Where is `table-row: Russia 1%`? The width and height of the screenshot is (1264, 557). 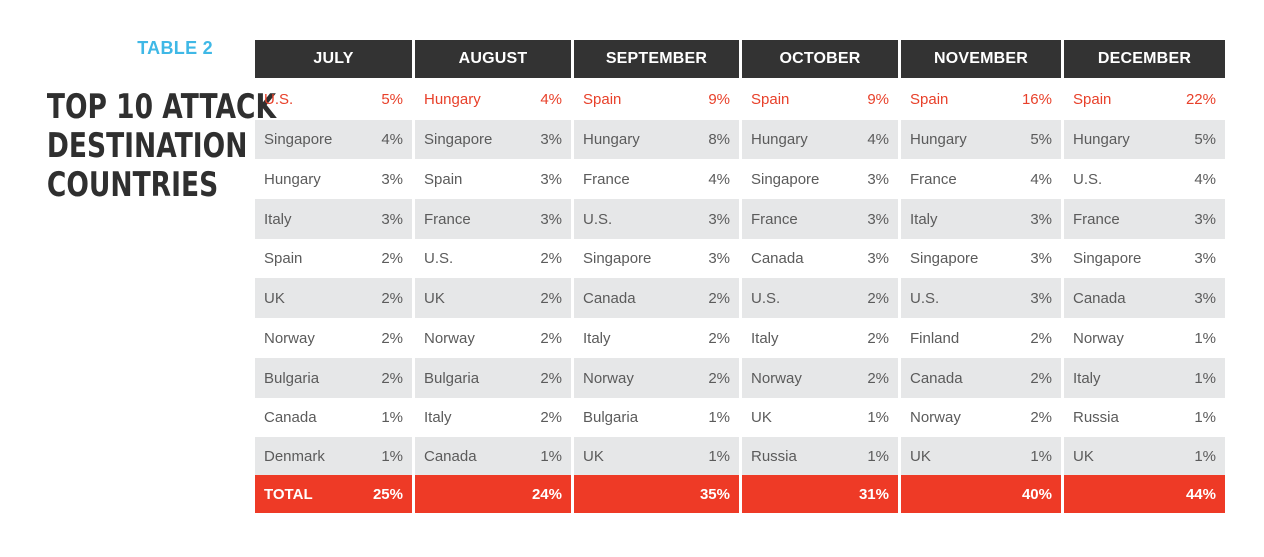
table-row: Russia 1% is located at coordinates (820, 456).